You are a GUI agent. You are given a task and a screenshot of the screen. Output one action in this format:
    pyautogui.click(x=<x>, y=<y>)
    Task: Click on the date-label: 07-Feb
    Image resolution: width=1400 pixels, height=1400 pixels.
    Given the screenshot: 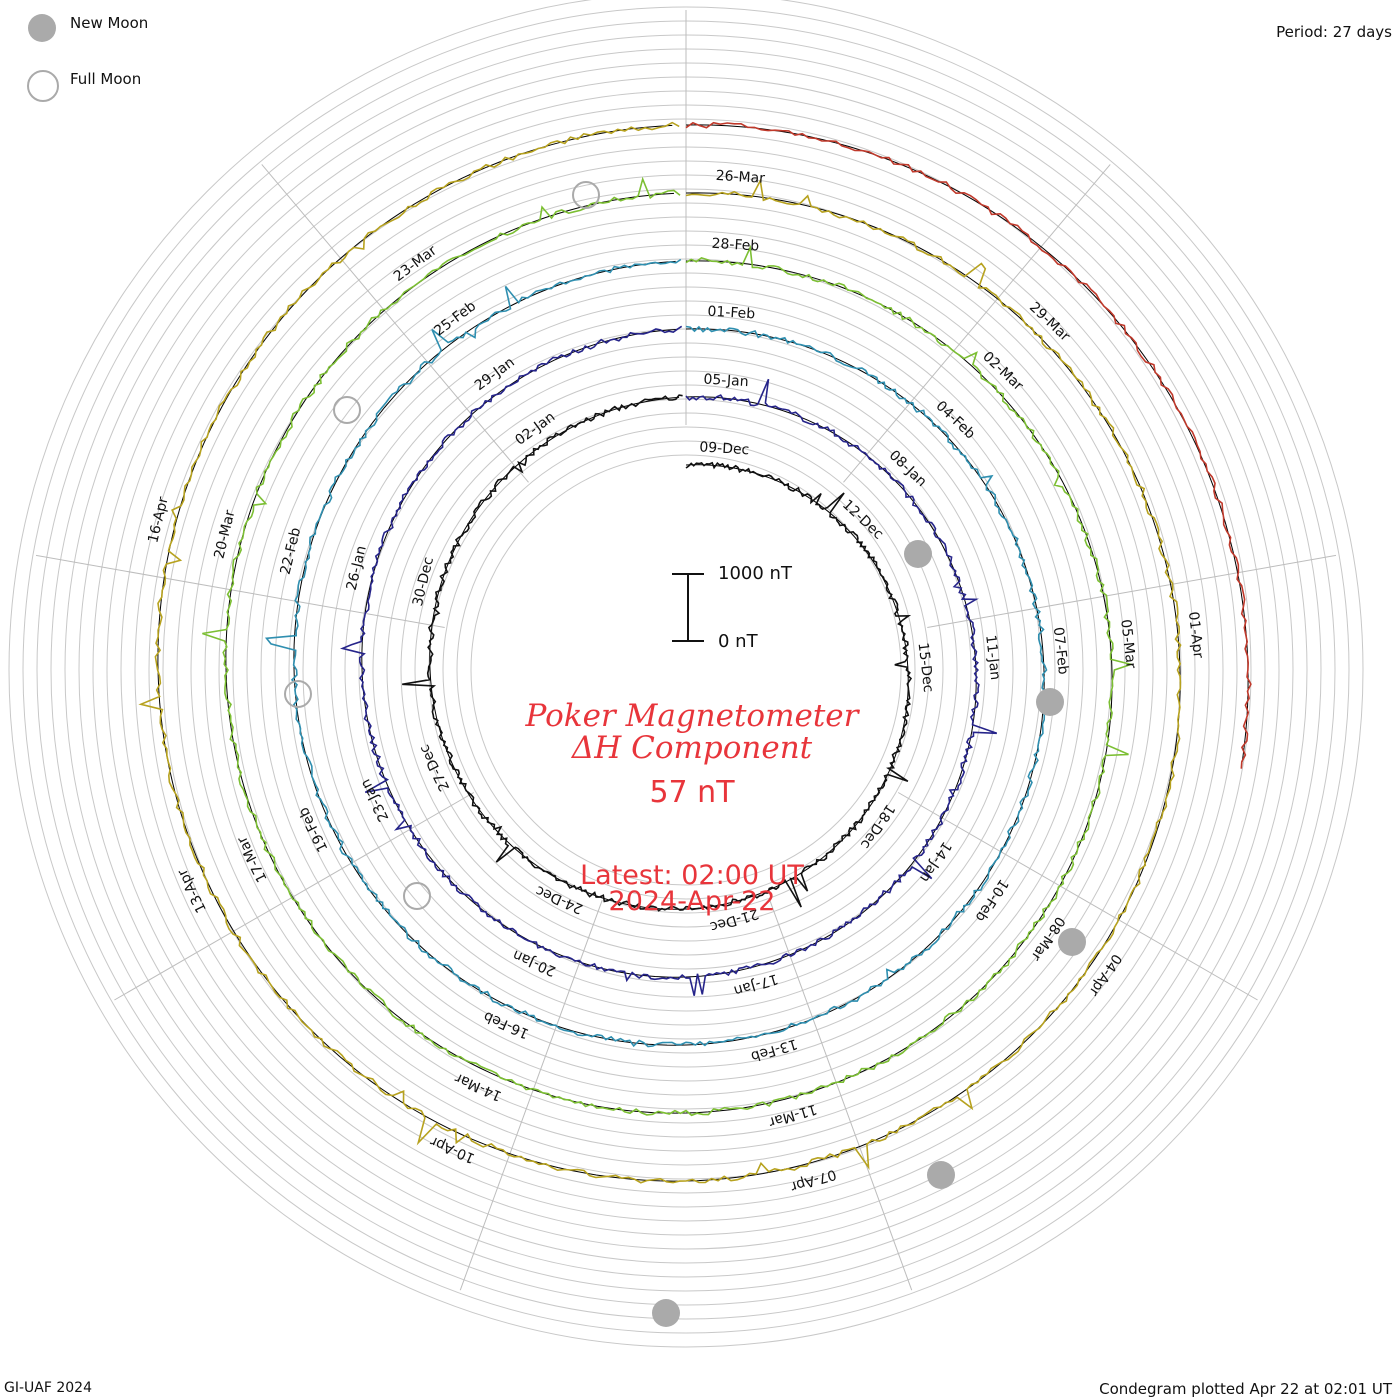 What is the action you would take?
    pyautogui.click(x=1060, y=650)
    